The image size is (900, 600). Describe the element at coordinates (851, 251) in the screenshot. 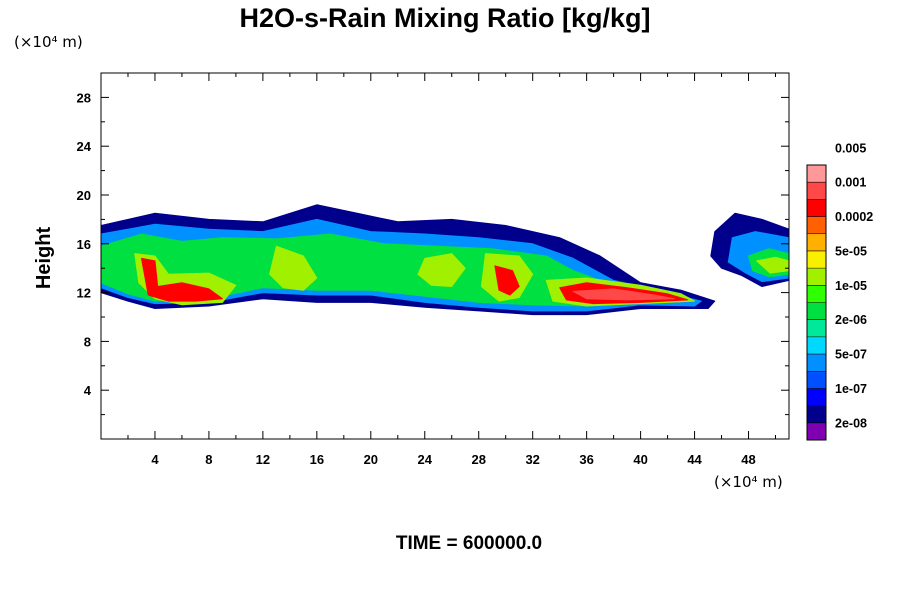

I see `colorbar-label: 5e-05` at that location.